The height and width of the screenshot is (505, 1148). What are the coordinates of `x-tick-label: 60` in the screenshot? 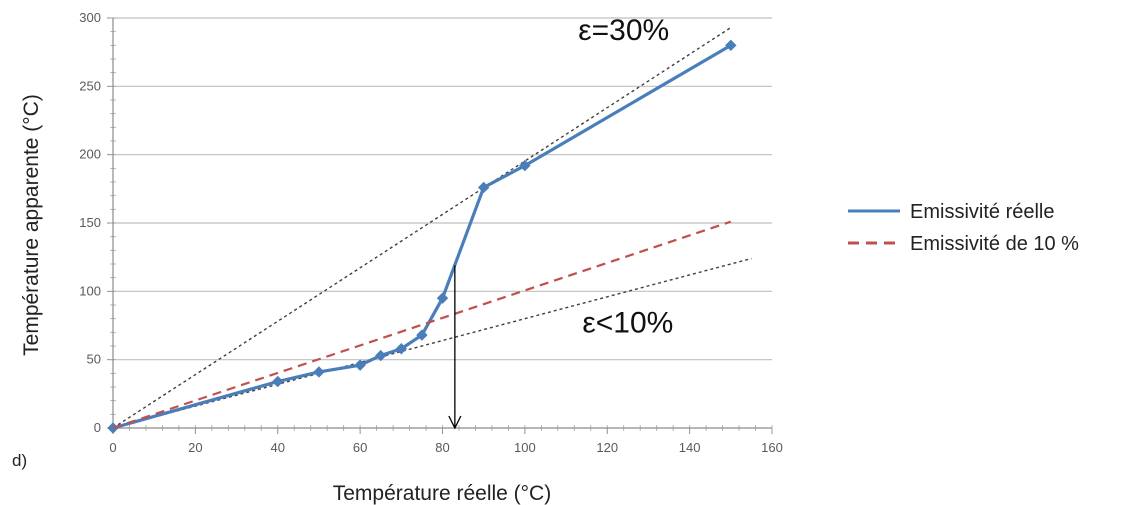 It's located at (360, 447).